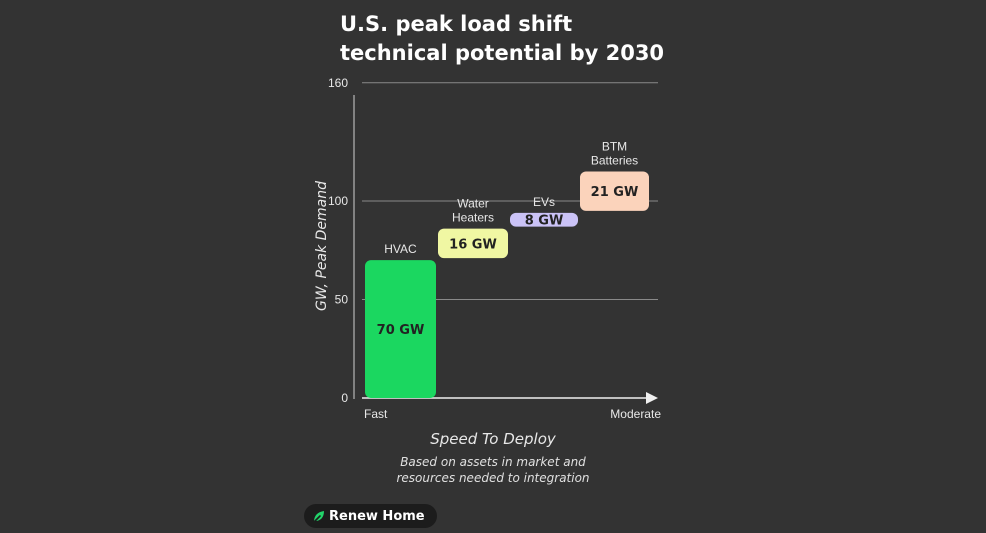 Image resolution: width=986 pixels, height=533 pixels. Describe the element at coordinates (502, 53) in the screenshot. I see `chart-title-line-2: technical potential by 2030` at that location.